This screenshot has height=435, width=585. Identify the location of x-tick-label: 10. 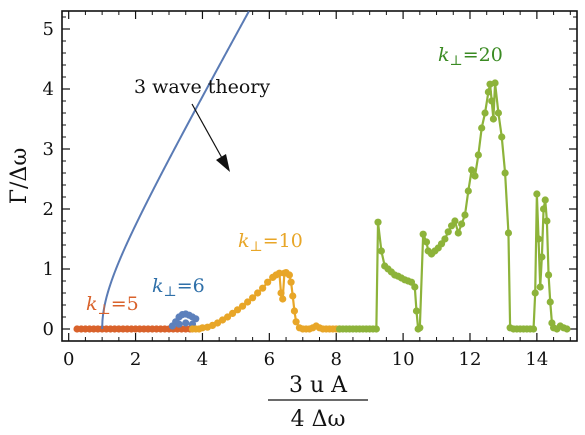
(403, 359).